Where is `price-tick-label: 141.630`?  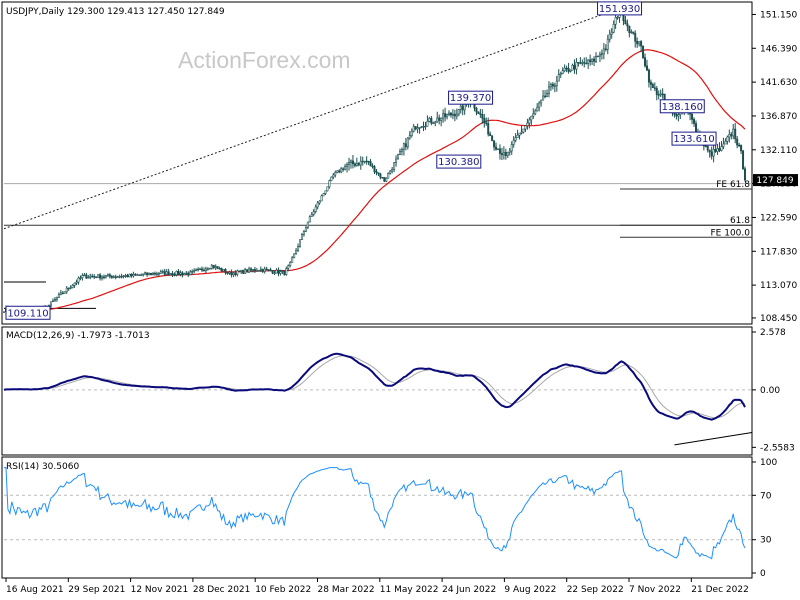 price-tick-label: 141.630 is located at coordinates (778, 83).